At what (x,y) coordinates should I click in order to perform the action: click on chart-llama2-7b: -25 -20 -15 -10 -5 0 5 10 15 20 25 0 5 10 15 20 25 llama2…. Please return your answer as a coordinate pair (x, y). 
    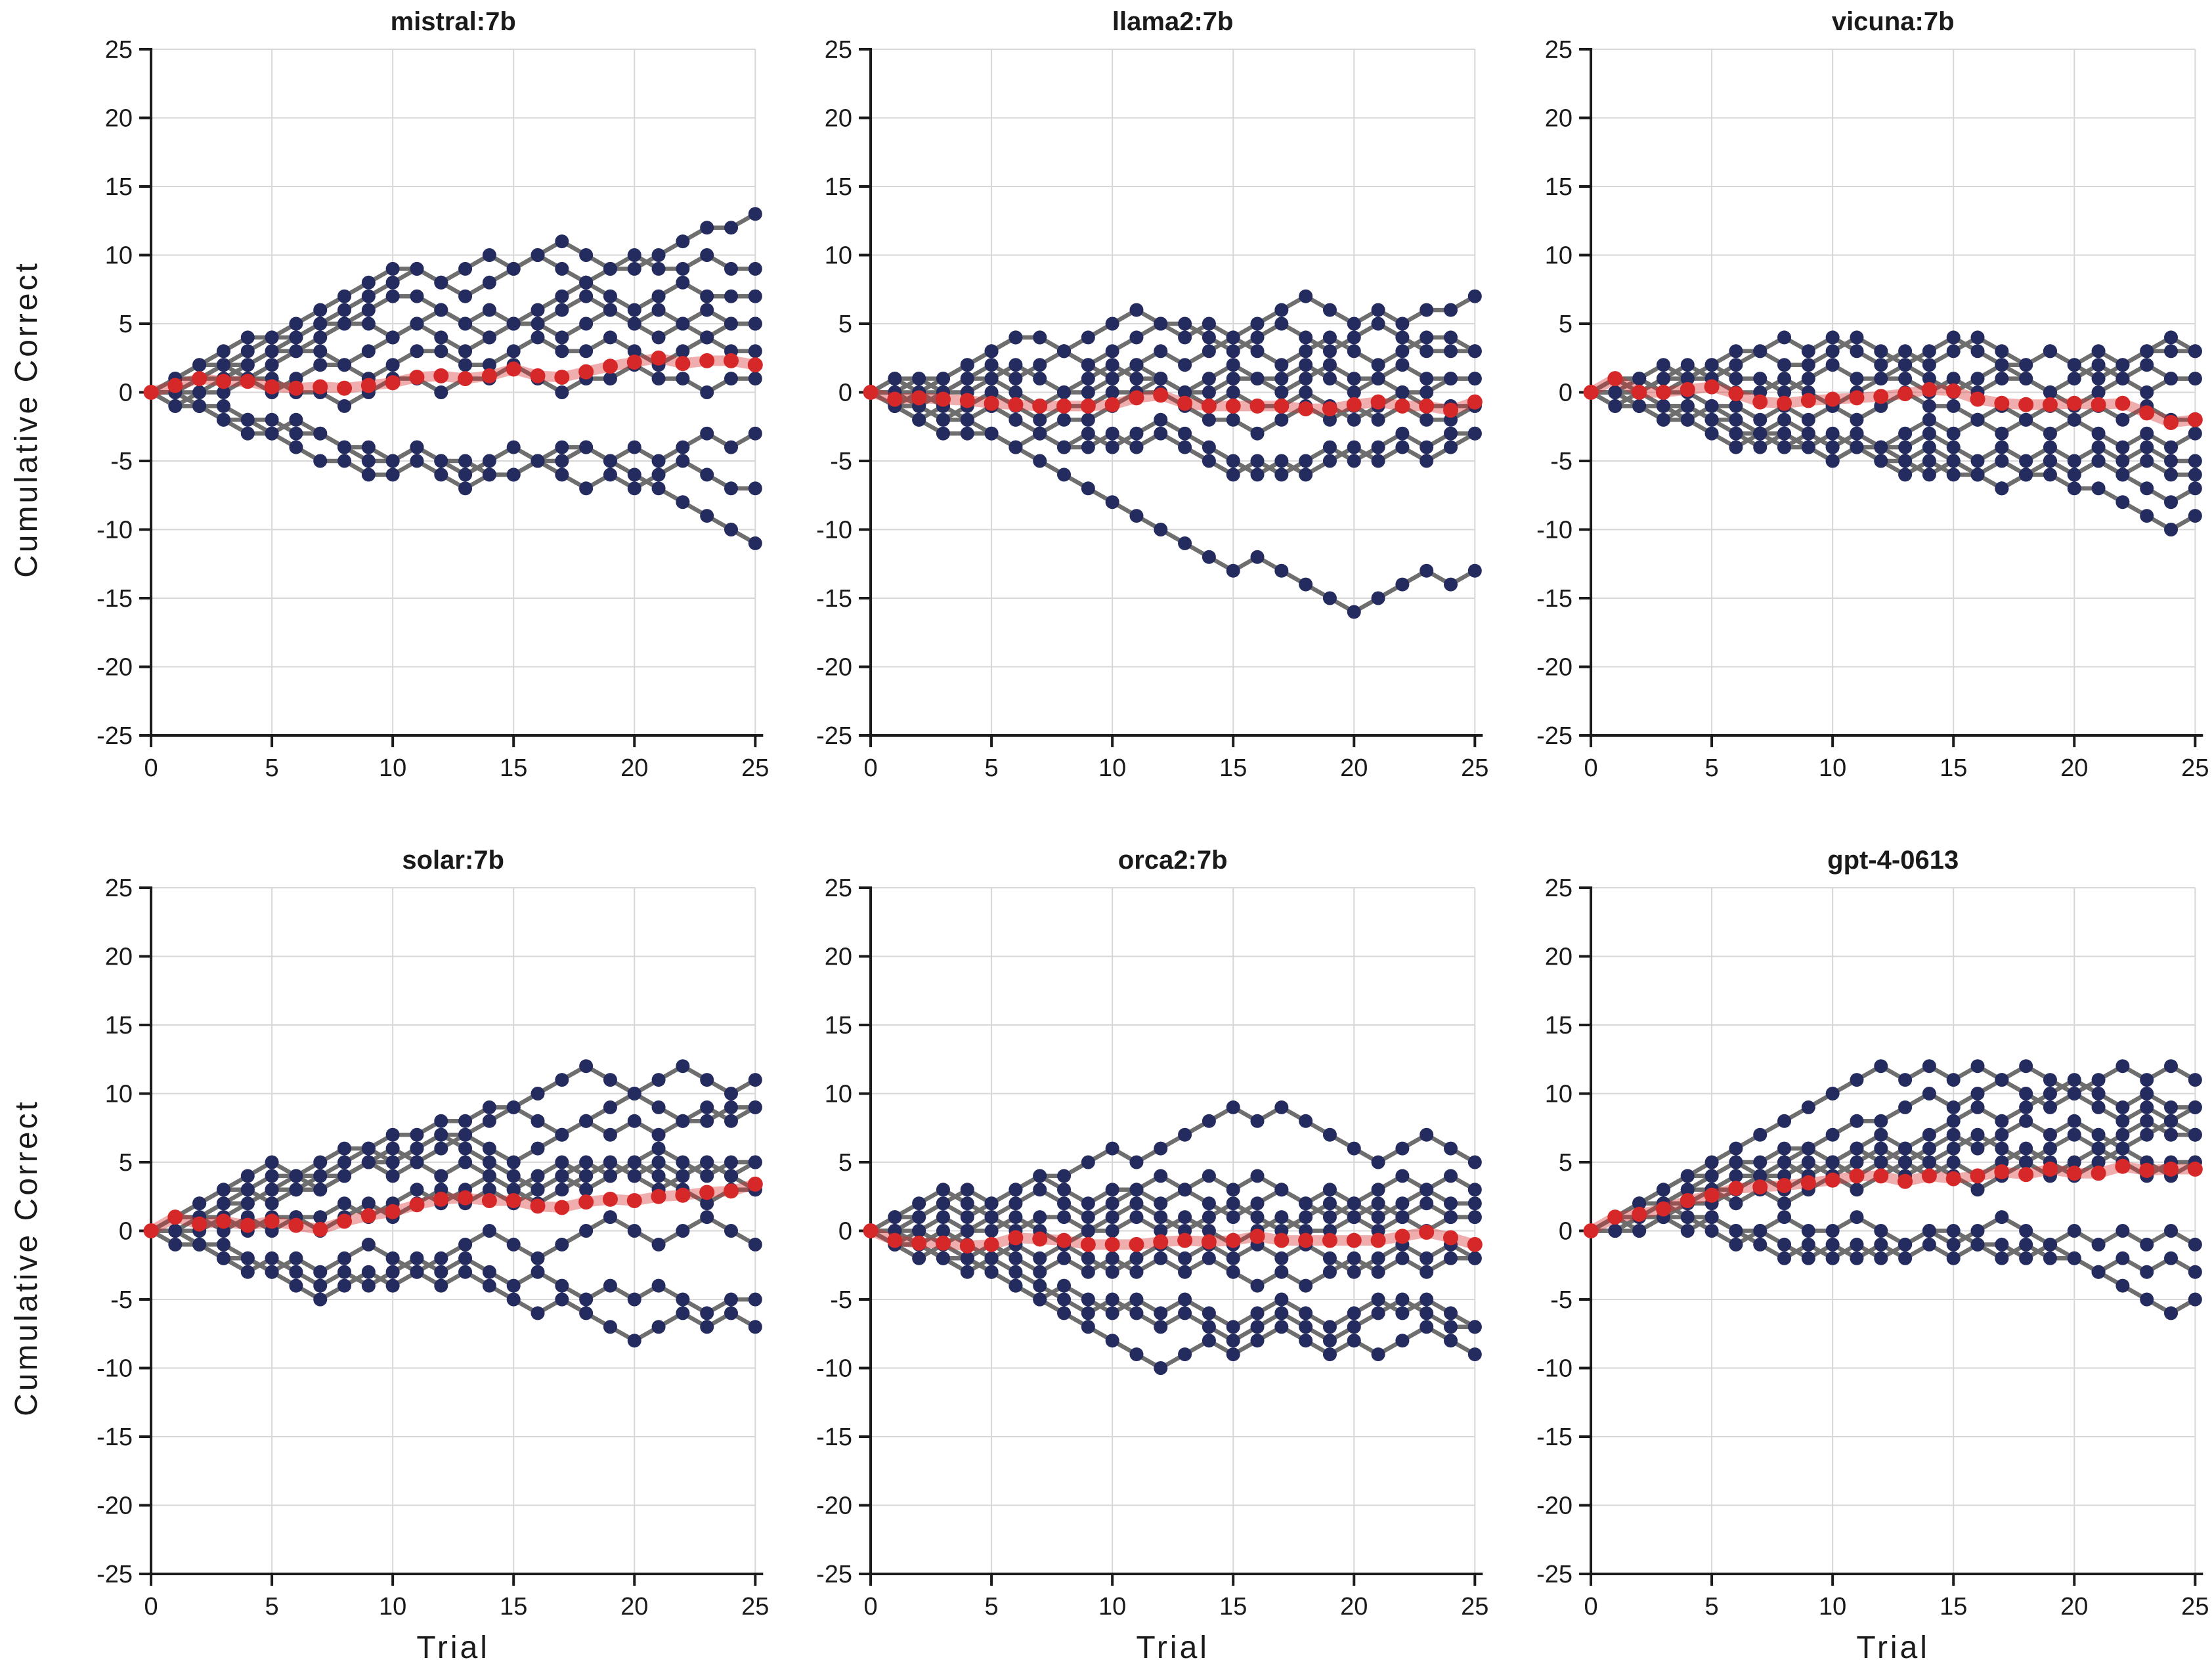
    Looking at the image, I should click on (1153, 394).